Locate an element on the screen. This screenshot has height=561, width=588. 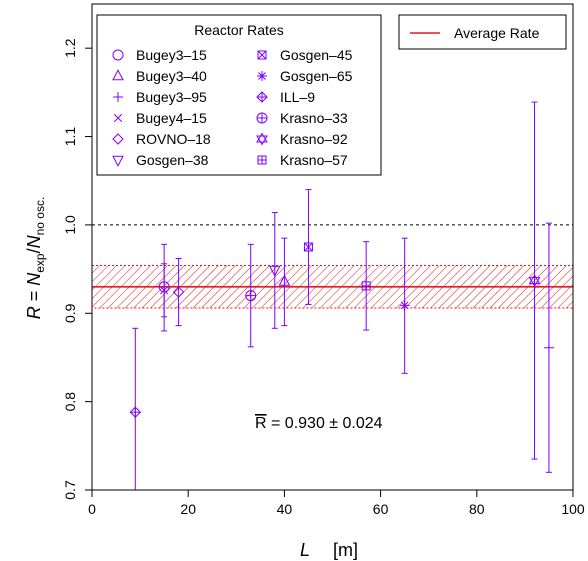
x-axis-title: L [m] is located at coordinates (329, 550).